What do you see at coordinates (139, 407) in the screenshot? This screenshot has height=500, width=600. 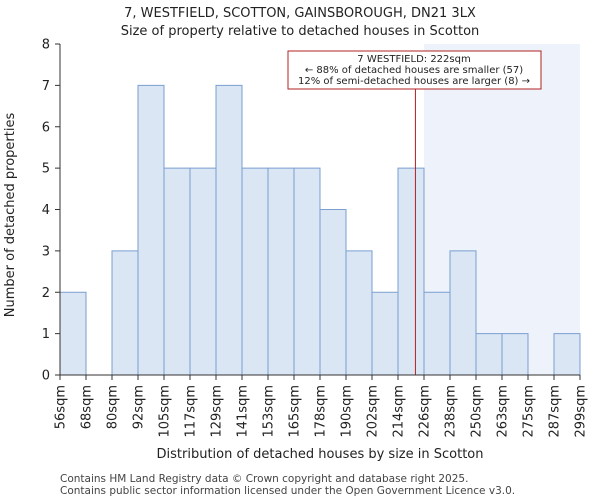 I see `x-tick-label: 92sqm` at bounding box center [139, 407].